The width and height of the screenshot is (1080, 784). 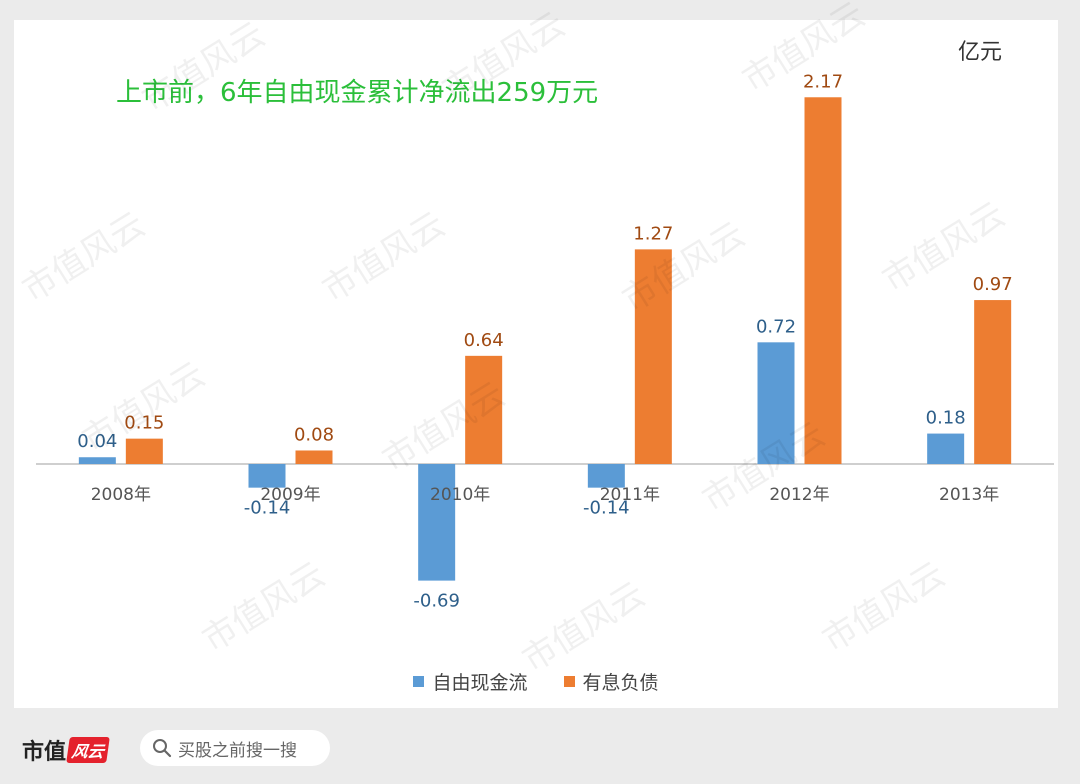 What do you see at coordinates (144, 423) in the screenshot?
I see `label-debt-2008年: 0.15` at bounding box center [144, 423].